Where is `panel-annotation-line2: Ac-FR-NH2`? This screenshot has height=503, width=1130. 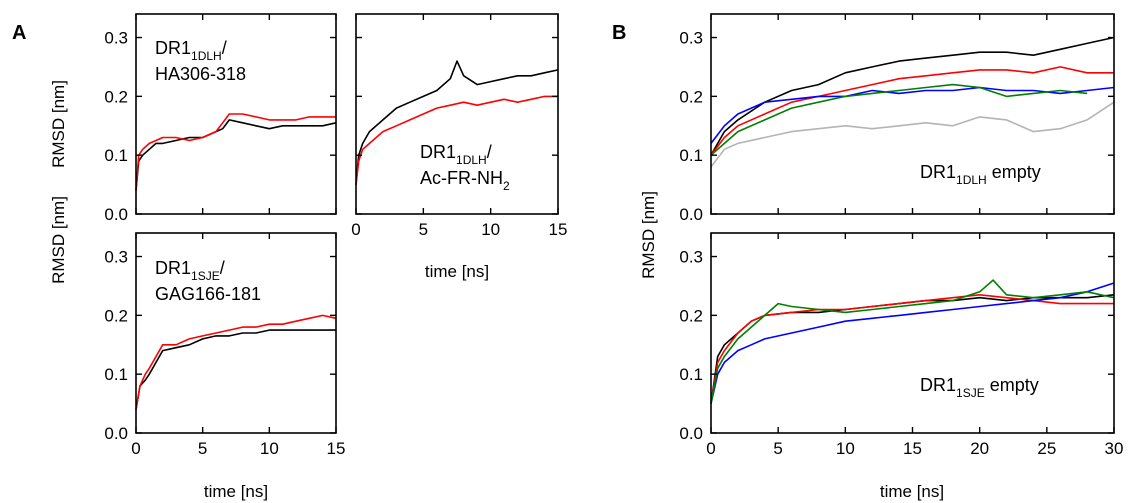
panel-annotation-line2: Ac-FR-NH2 is located at coordinates (465, 180).